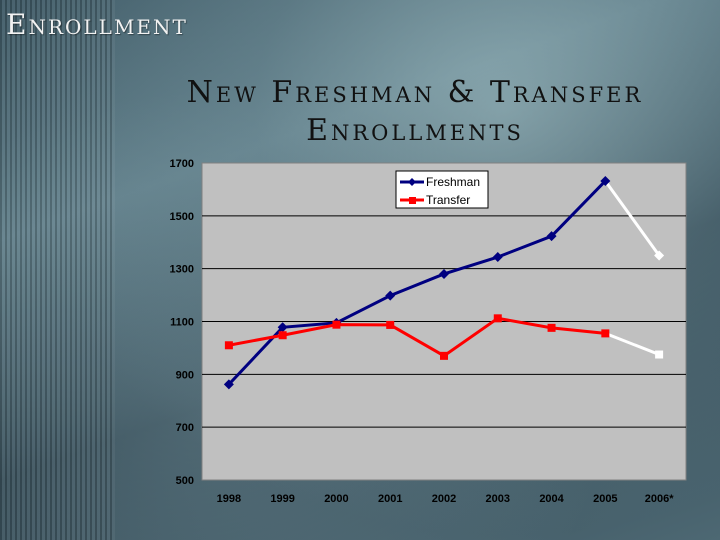 The width and height of the screenshot is (720, 540). I want to click on series-projection-freshman, so click(632, 218).